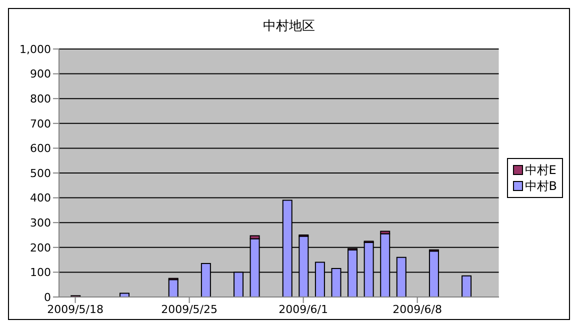  Describe the element at coordinates (40, 74) in the screenshot. I see `y-tick-label: 900` at that location.